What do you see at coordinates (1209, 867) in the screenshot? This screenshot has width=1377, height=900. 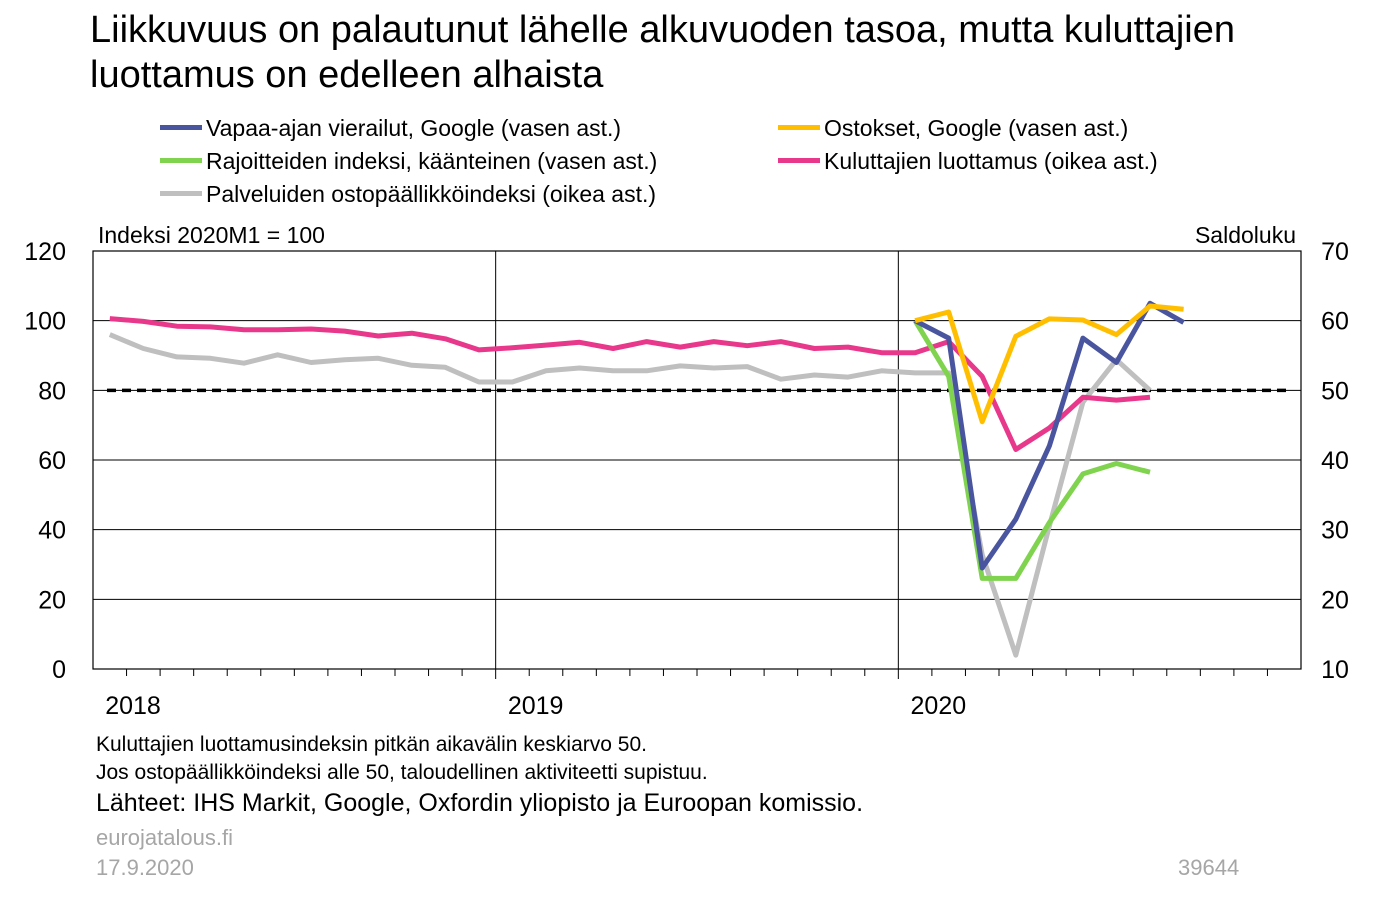 I see `chart-id: 39644` at bounding box center [1209, 867].